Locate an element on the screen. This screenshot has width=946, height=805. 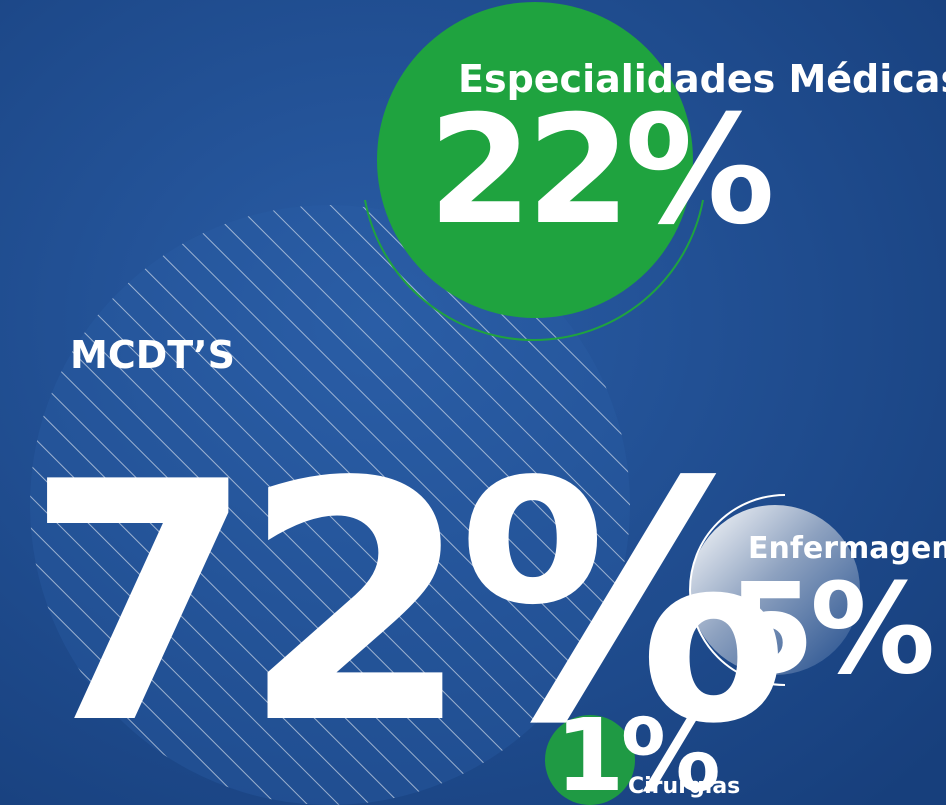
value-label: 22% is located at coordinates (599, 171).